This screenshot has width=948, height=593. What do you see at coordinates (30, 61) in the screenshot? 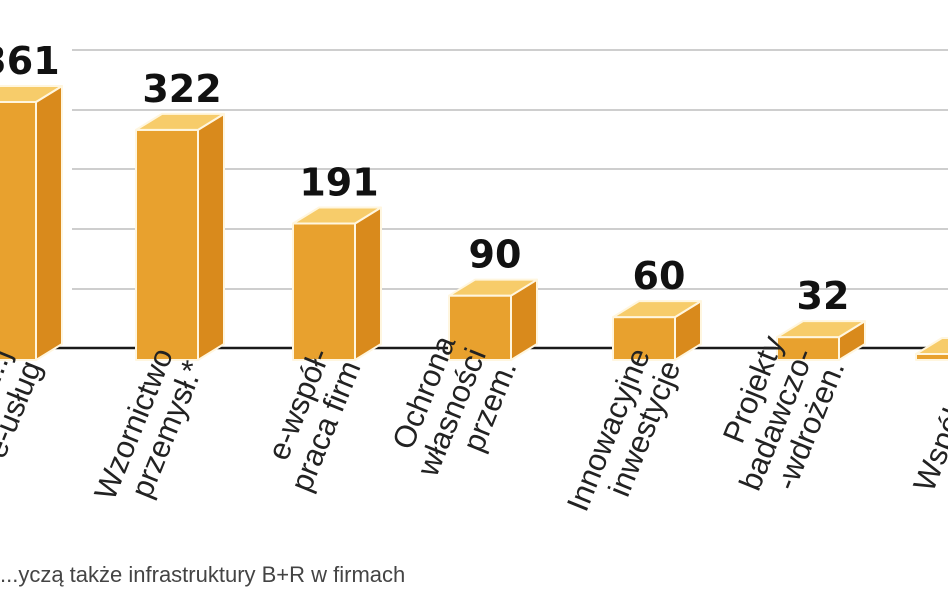
I see `value-label: 361` at bounding box center [30, 61].